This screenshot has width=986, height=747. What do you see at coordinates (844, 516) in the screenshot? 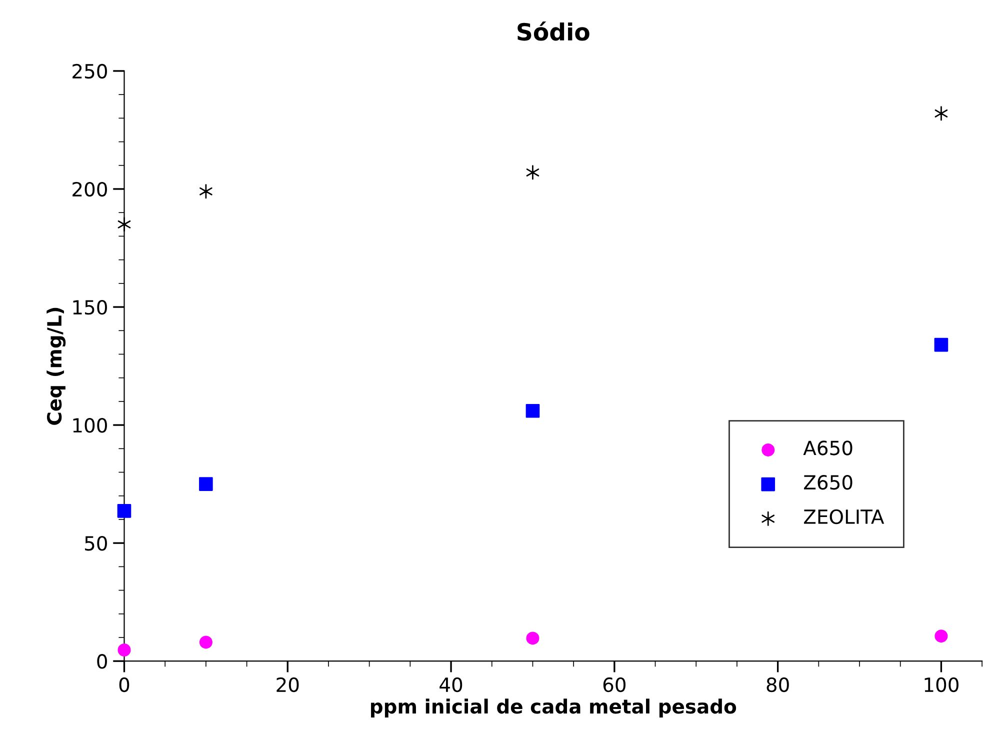
I see `legend-label: ZEOLITA` at bounding box center [844, 516].